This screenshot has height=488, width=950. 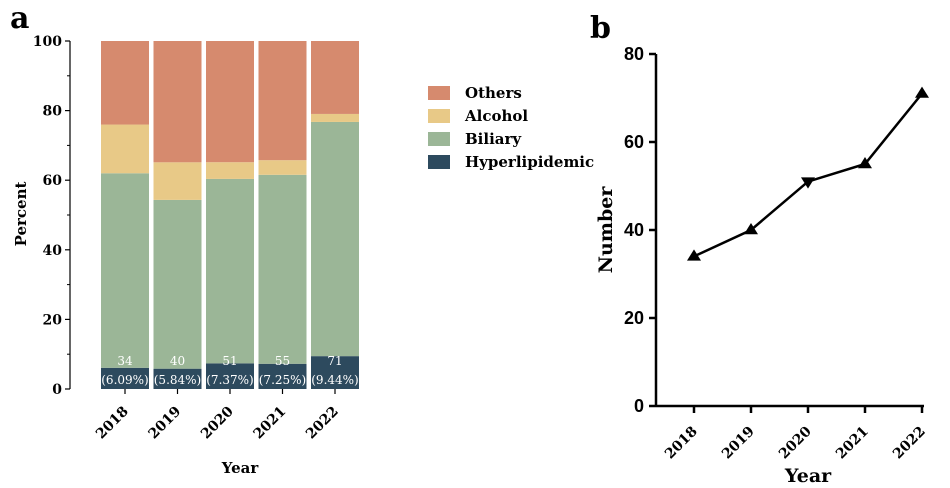 I want to click on bar-segment-hyperlipidemic-2020, so click(x=230, y=376).